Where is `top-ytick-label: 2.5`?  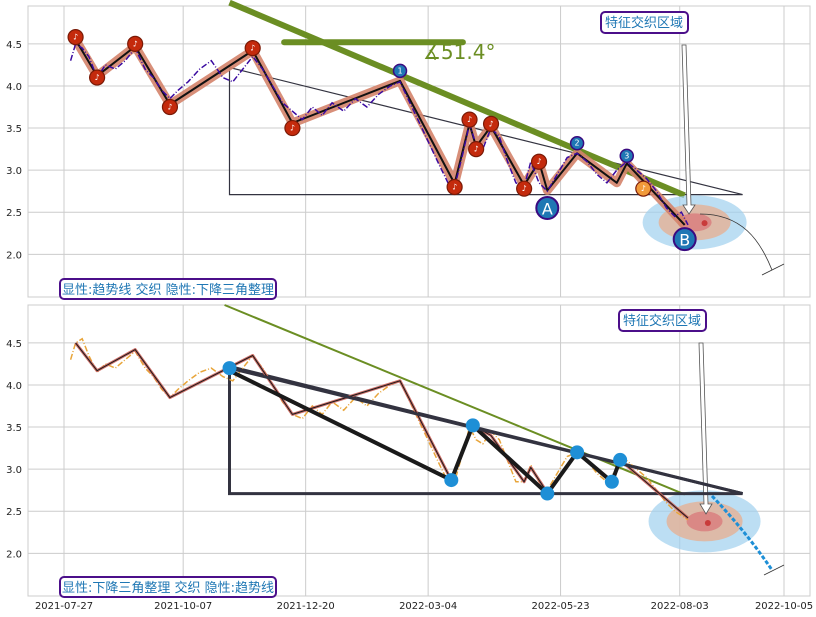
top-ytick-label: 2.5 is located at coordinates (14, 213).